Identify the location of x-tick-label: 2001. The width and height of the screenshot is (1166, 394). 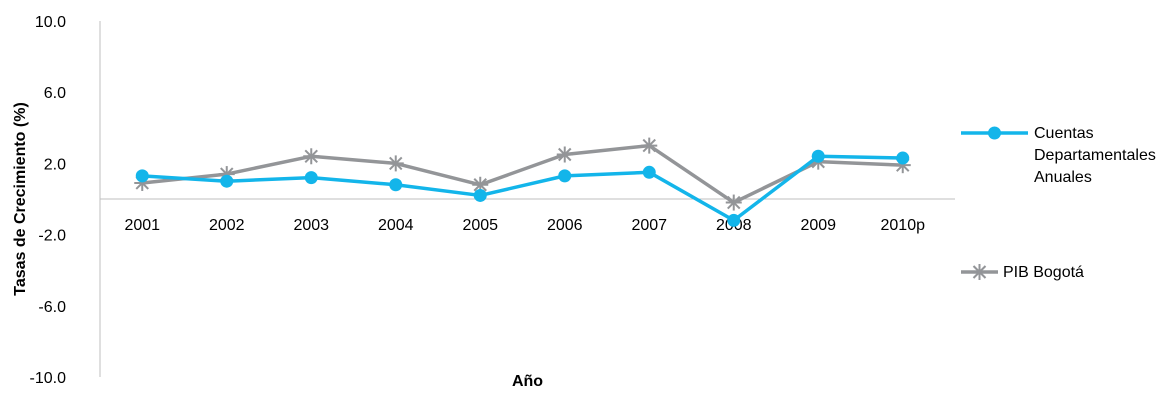
(142, 225).